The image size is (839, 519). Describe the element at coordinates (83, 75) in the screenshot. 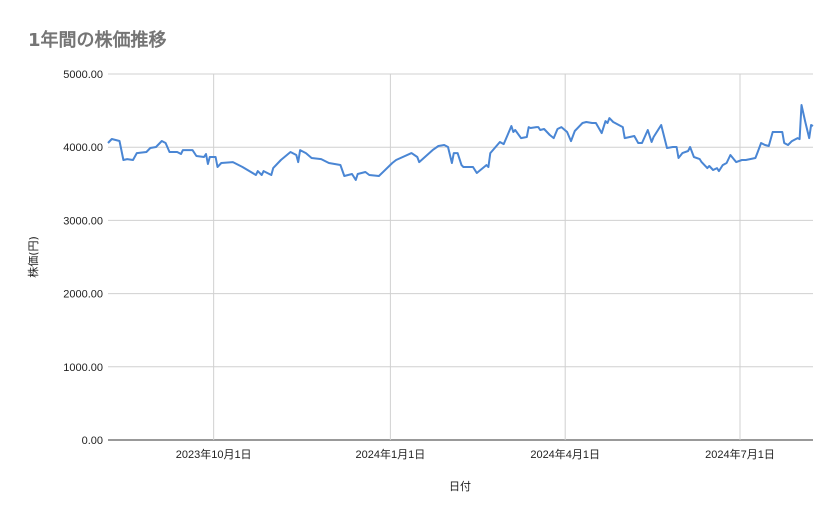

I see `y-tick-label: 5000.00` at that location.